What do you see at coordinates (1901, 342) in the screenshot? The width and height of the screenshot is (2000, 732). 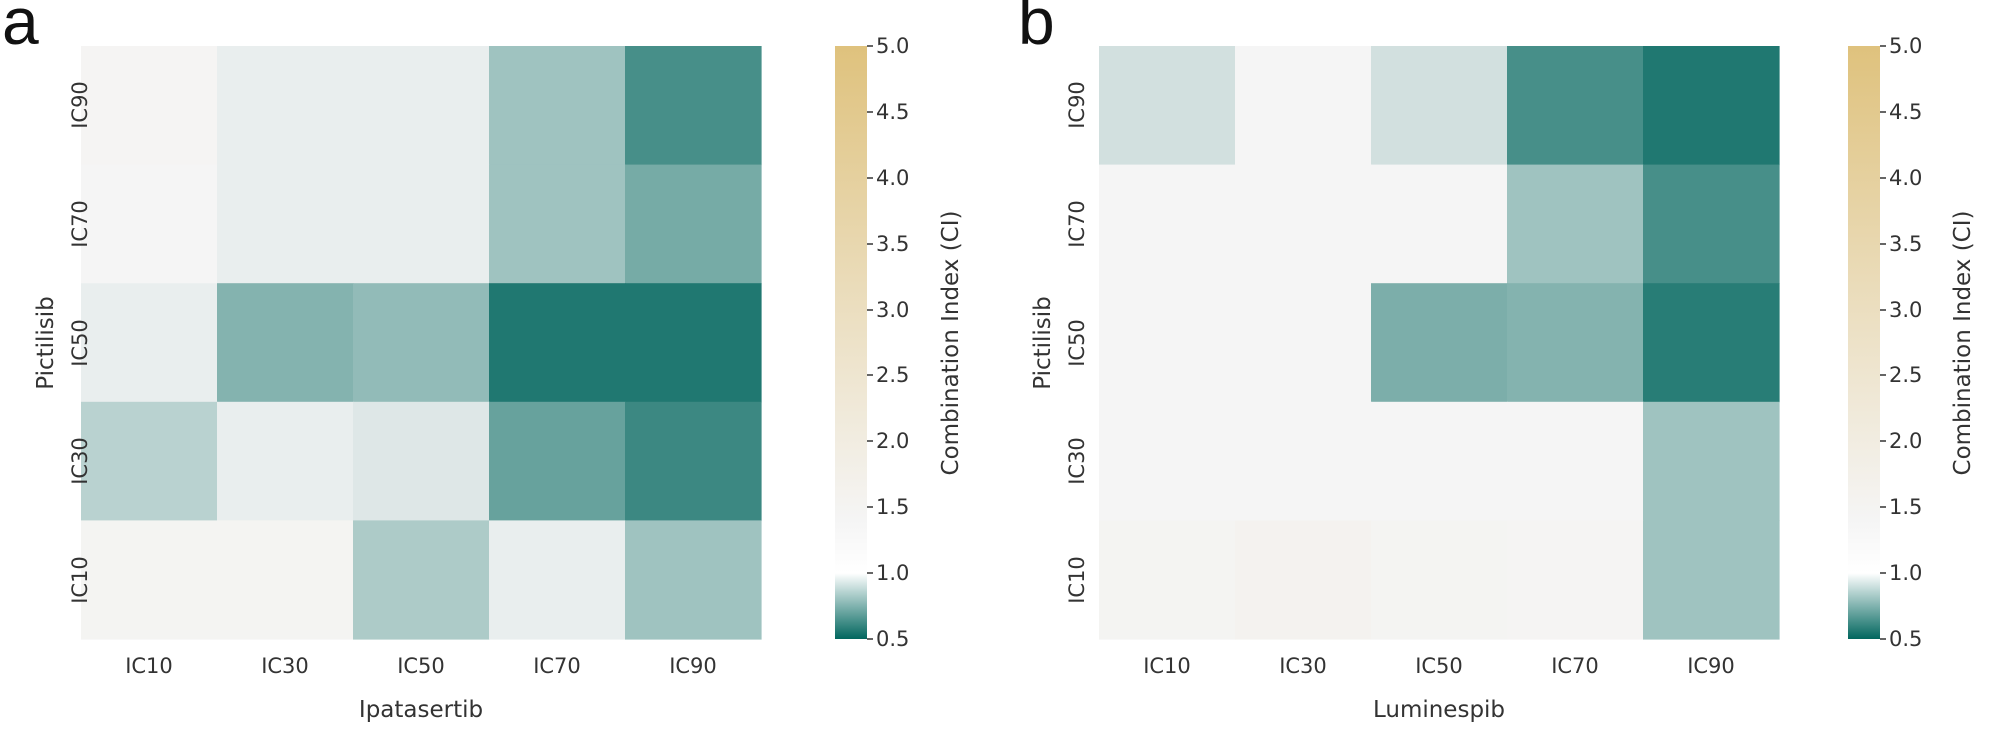 I see `colorbar-b-ticks: 0.5 1.0 1.5 2.0 2.5 3.0 3.5 4.0 4.5 5.0` at bounding box center [1901, 342].